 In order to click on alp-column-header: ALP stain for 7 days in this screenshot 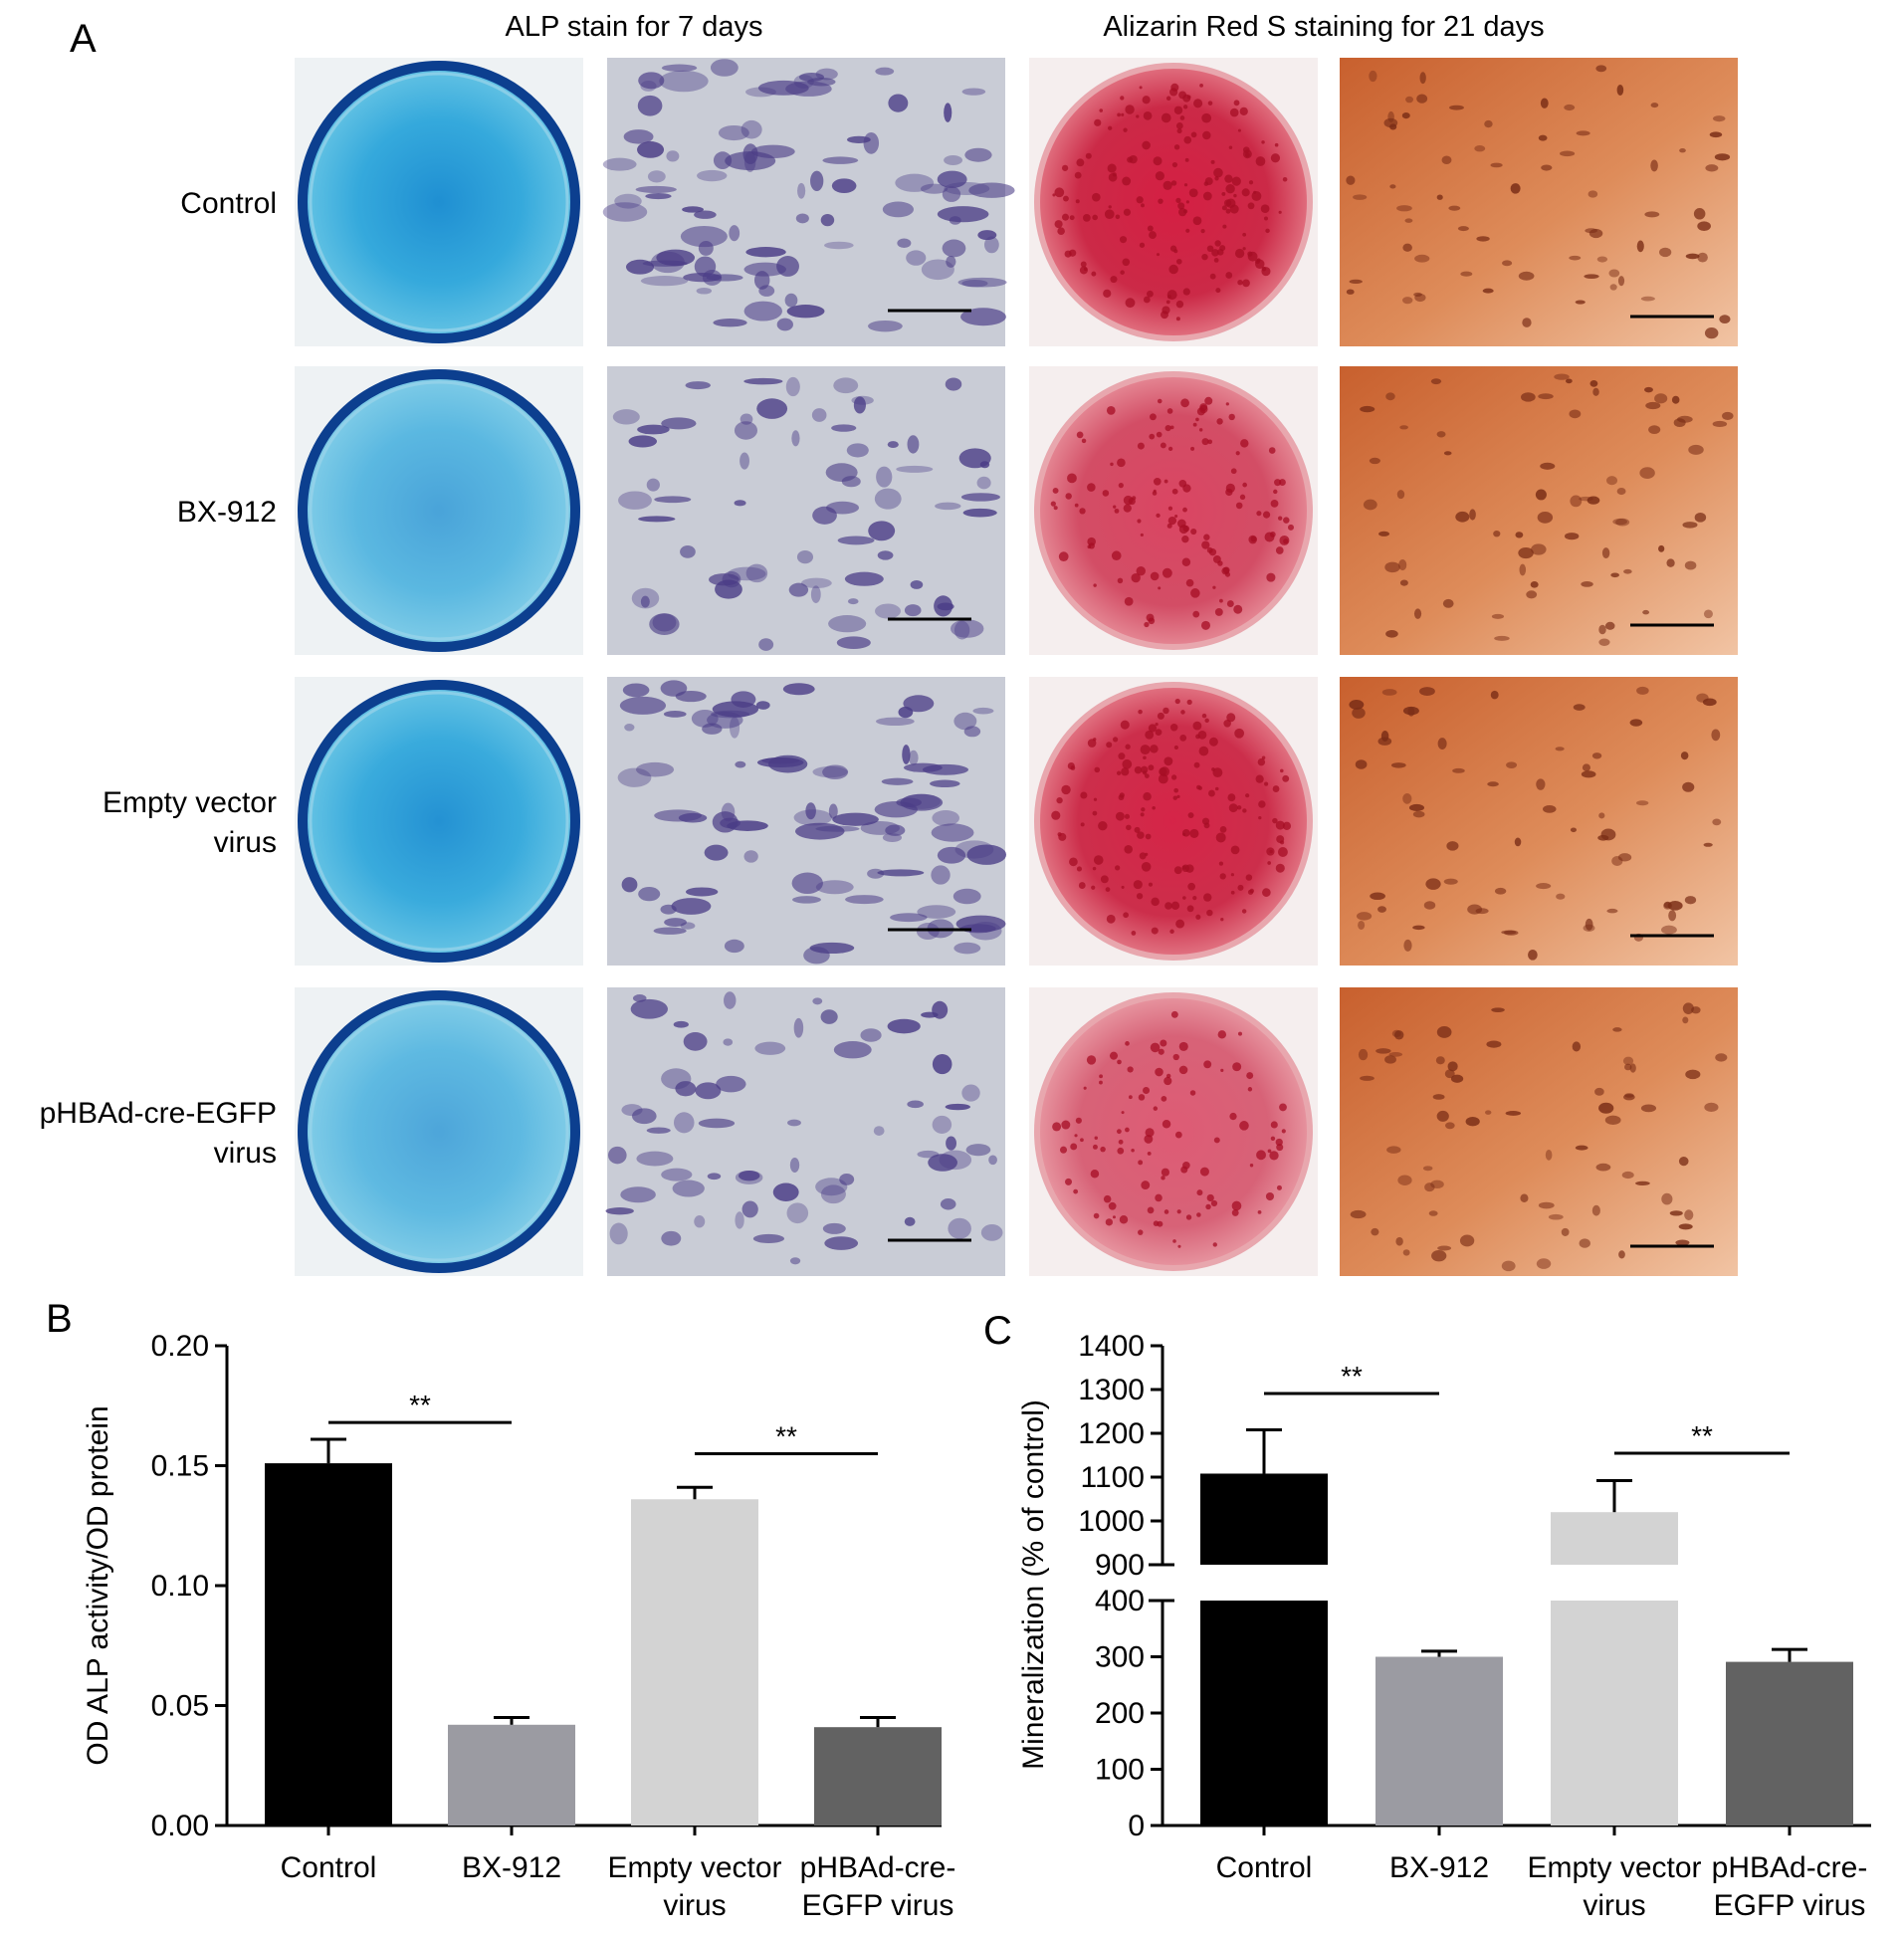, I will do `click(633, 27)`.